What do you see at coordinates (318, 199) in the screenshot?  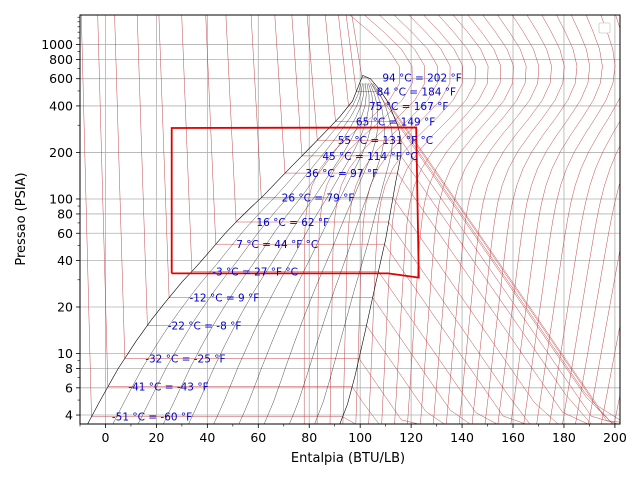 I see `isotherm-label: 26 °C = 79 °F` at bounding box center [318, 199].